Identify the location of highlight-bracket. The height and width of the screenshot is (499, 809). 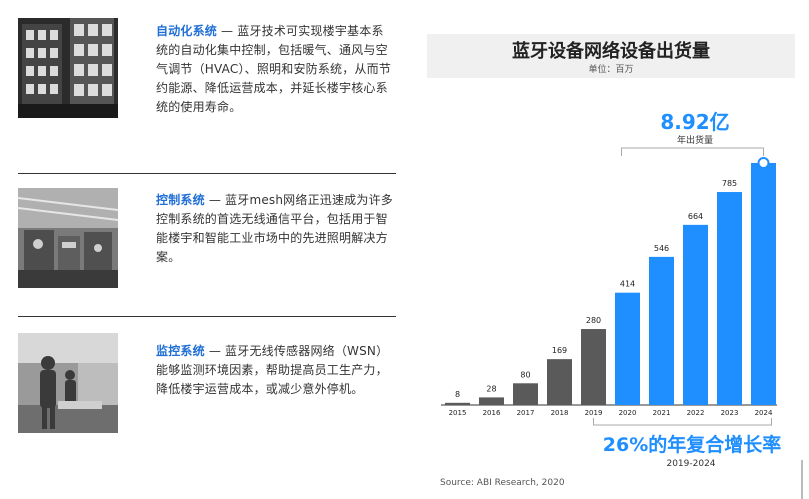
(692, 151).